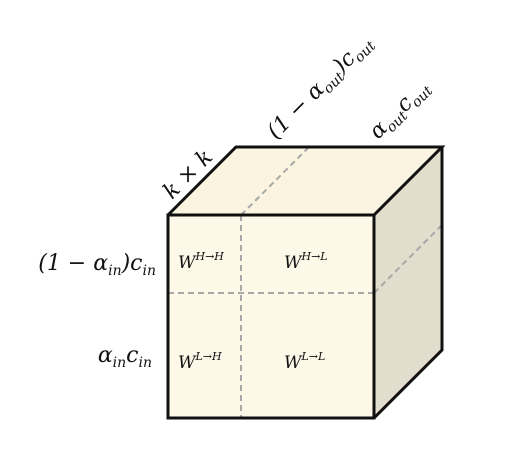 The width and height of the screenshot is (522, 462). Describe the element at coordinates (201, 261) in the screenshot. I see `weight-high-to-high: WH→H` at that location.